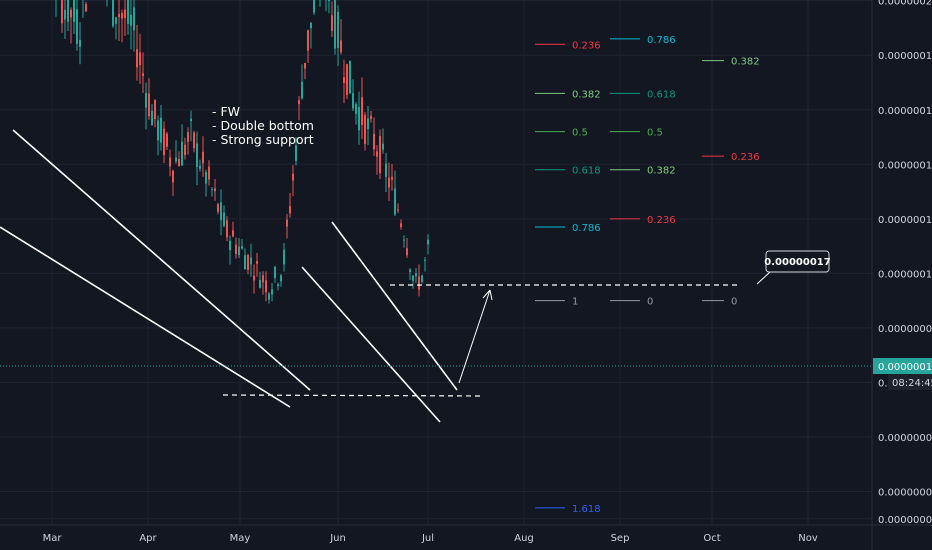 The width and height of the screenshot is (932, 550). What do you see at coordinates (263, 139) in the screenshot?
I see `annotation-line: - Strong support` at bounding box center [263, 139].